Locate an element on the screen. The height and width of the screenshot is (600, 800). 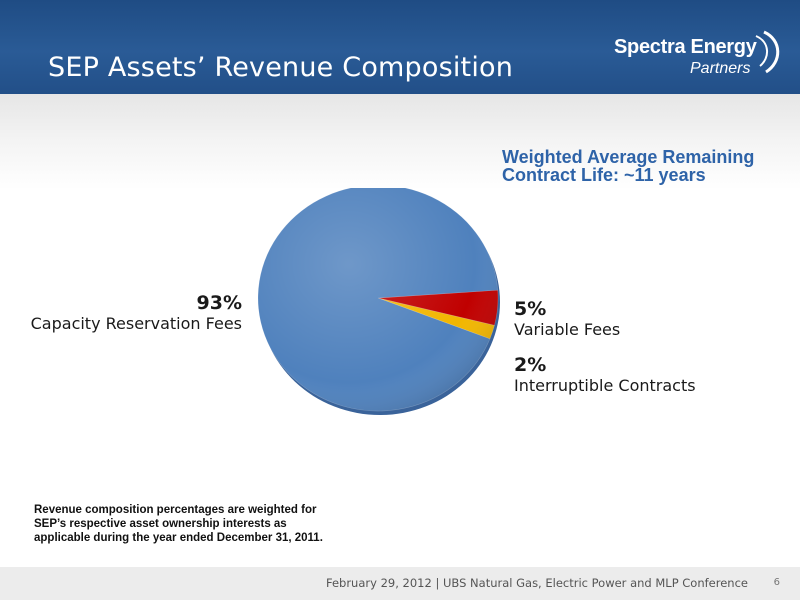
variable-slice-name: Variable Fees is located at coordinates (567, 329).